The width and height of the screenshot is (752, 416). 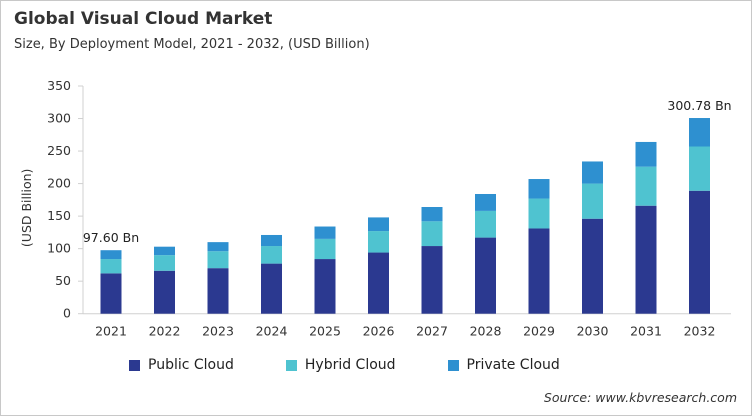 I want to click on y-tick-label: 350, so click(x=59, y=85).